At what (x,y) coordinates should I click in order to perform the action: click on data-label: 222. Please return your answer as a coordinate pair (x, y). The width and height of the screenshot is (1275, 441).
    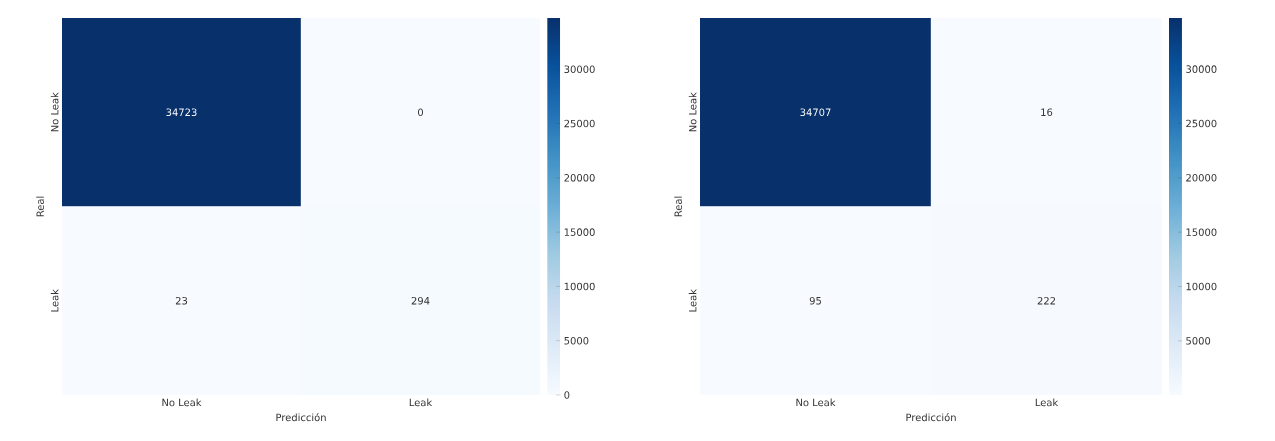
    Looking at the image, I should click on (1046, 301).